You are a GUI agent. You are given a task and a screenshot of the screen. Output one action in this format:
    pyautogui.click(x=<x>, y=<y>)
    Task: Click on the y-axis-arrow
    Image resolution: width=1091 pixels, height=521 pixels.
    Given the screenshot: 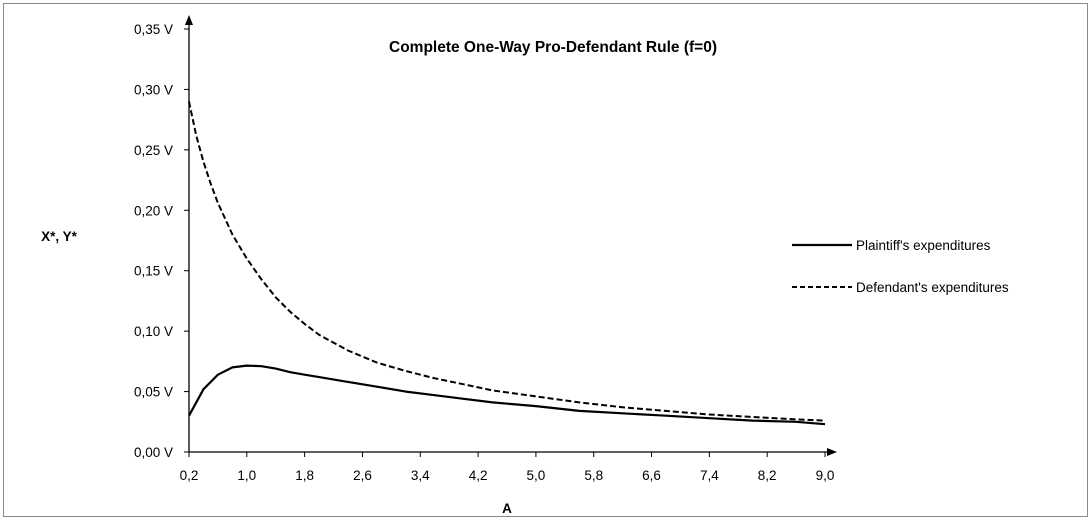 What is the action you would take?
    pyautogui.click(x=189, y=20)
    